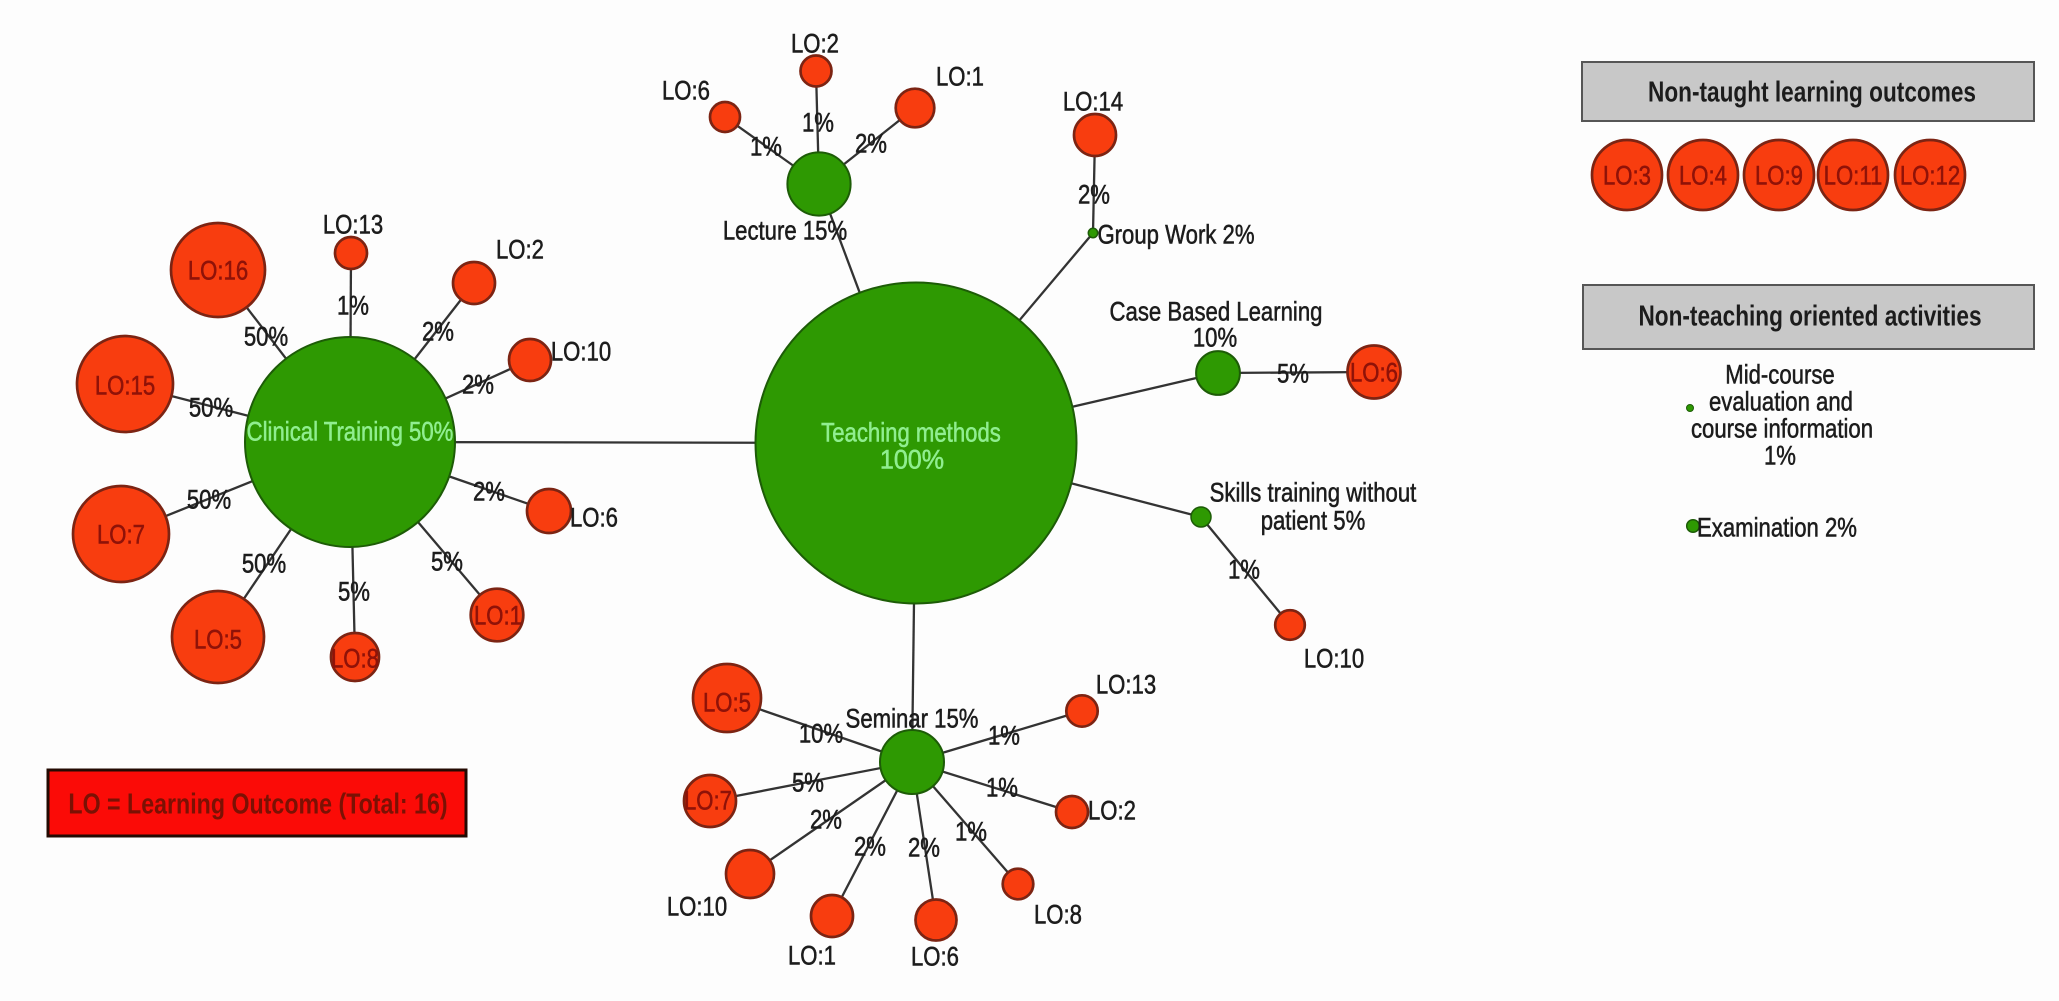 Image resolution: width=2059 pixels, height=1001 pixels. Describe the element at coordinates (912, 719) in the screenshot. I see `svg-text: Seminar 15%` at that location.